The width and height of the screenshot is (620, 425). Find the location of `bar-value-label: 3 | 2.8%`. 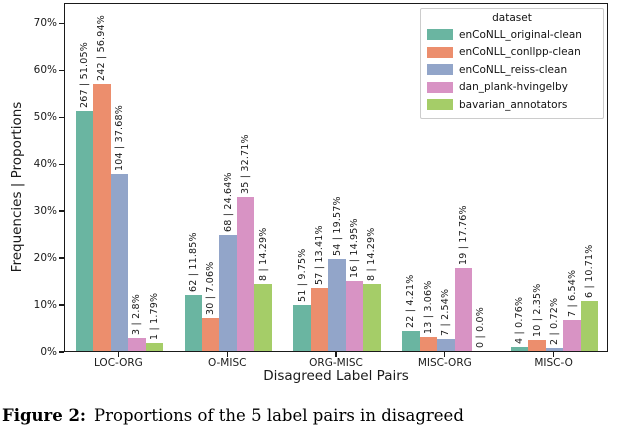

bar-value-label: 3 | 2.8% is located at coordinates (137, 314).